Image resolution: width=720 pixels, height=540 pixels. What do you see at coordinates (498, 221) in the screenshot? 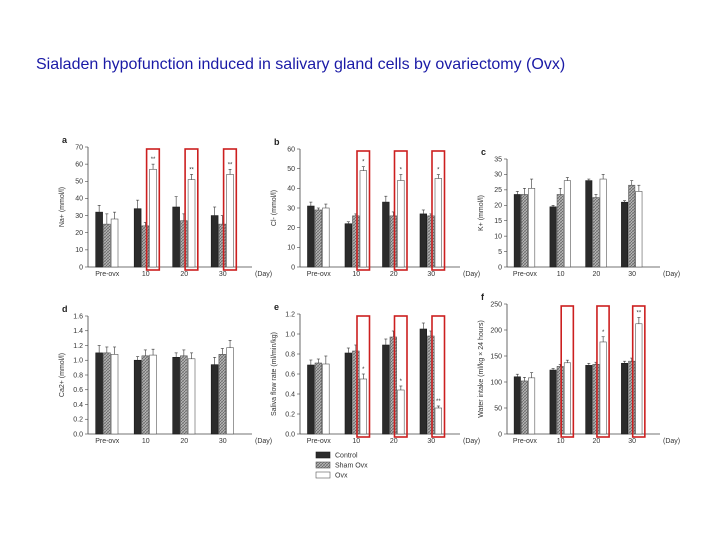
I see `y-tick-label: 15` at bounding box center [498, 221].